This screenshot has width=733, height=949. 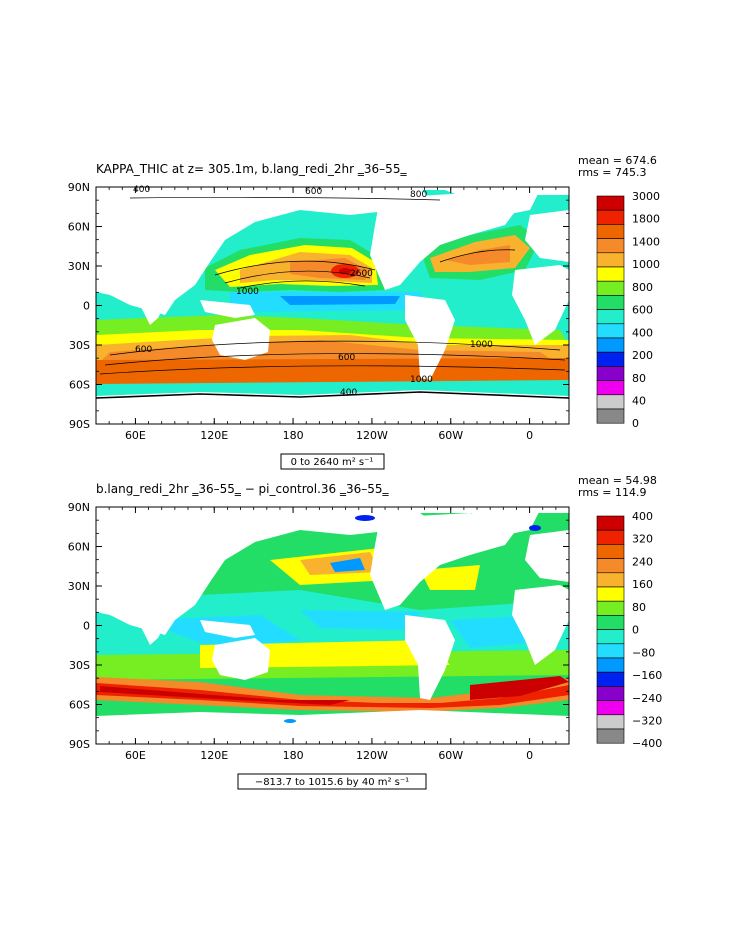 I want to click on legend-label: 200, so click(x=642, y=355).